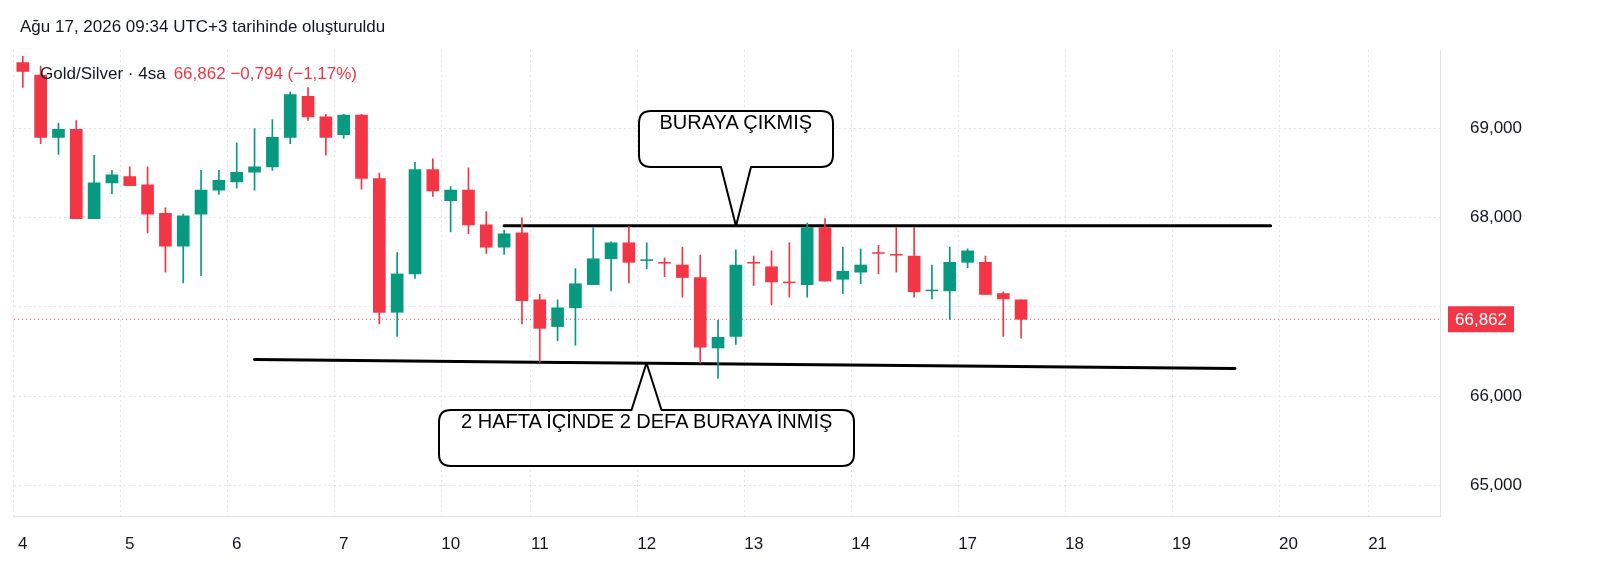 The height and width of the screenshot is (573, 1600). Describe the element at coordinates (647, 544) in the screenshot. I see `x-tick-label: 12` at that location.